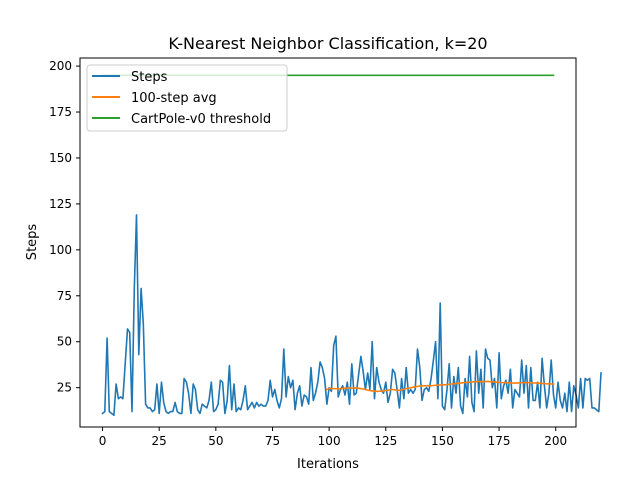 The image size is (640, 480). I want to click on legend-label-1: 100-step avg, so click(174, 98).